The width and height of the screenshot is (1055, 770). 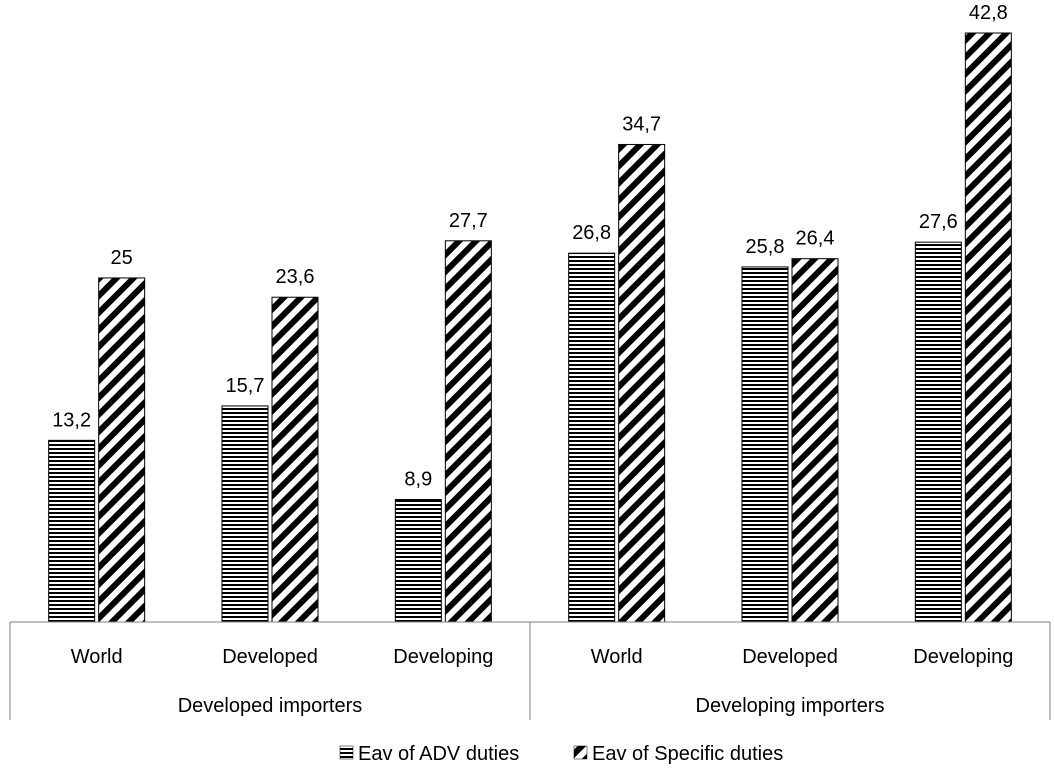 I want to click on legend-label-specific: Eav of Specific duties, so click(x=687, y=754).